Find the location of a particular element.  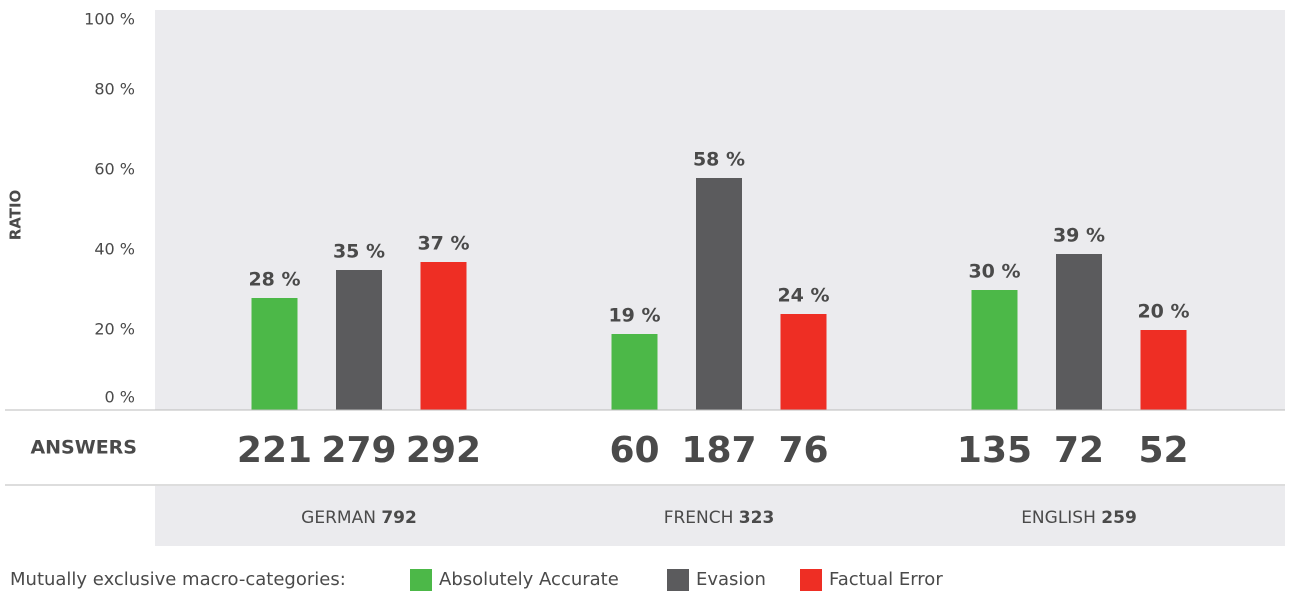

y-axis-label: RATIO is located at coordinates (16, 215).